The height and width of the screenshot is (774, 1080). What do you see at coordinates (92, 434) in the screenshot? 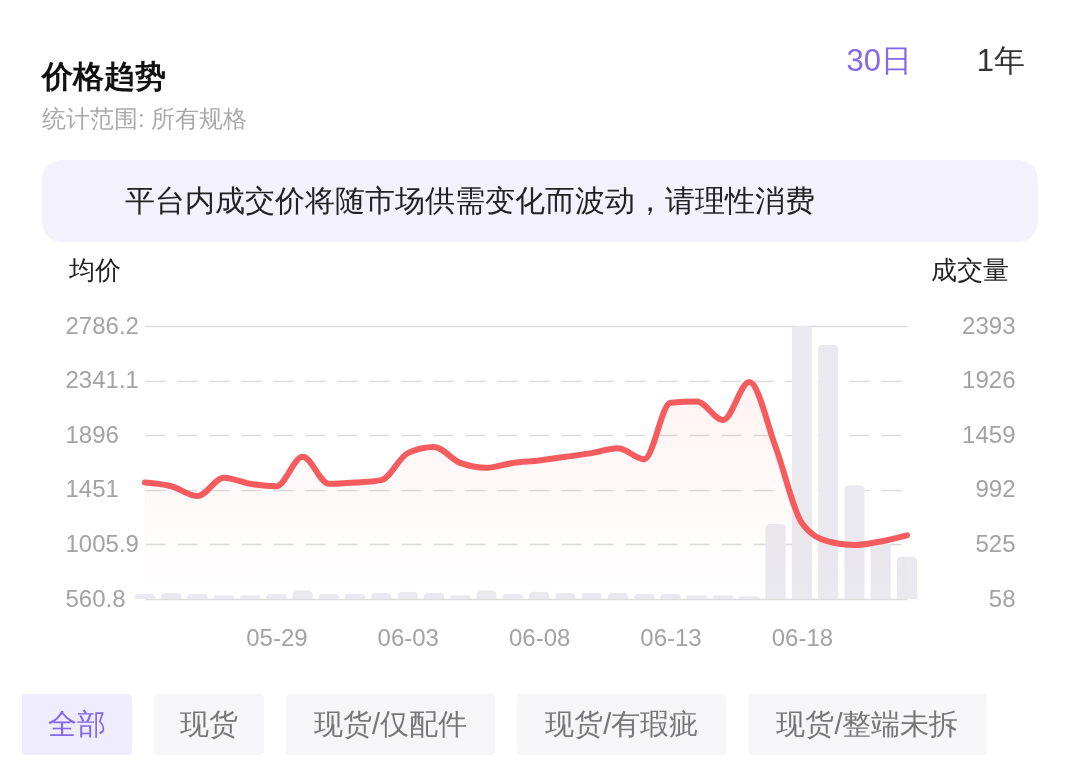
I see `y-tick-label: 1896` at bounding box center [92, 434].